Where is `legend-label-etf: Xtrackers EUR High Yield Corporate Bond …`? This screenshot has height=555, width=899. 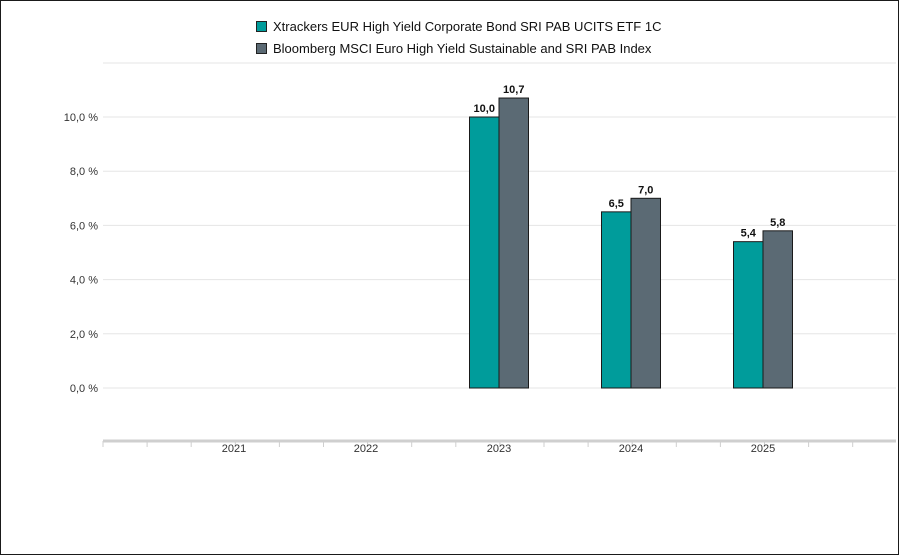 legend-label-etf: Xtrackers EUR High Yield Corporate Bond … is located at coordinates (467, 26).